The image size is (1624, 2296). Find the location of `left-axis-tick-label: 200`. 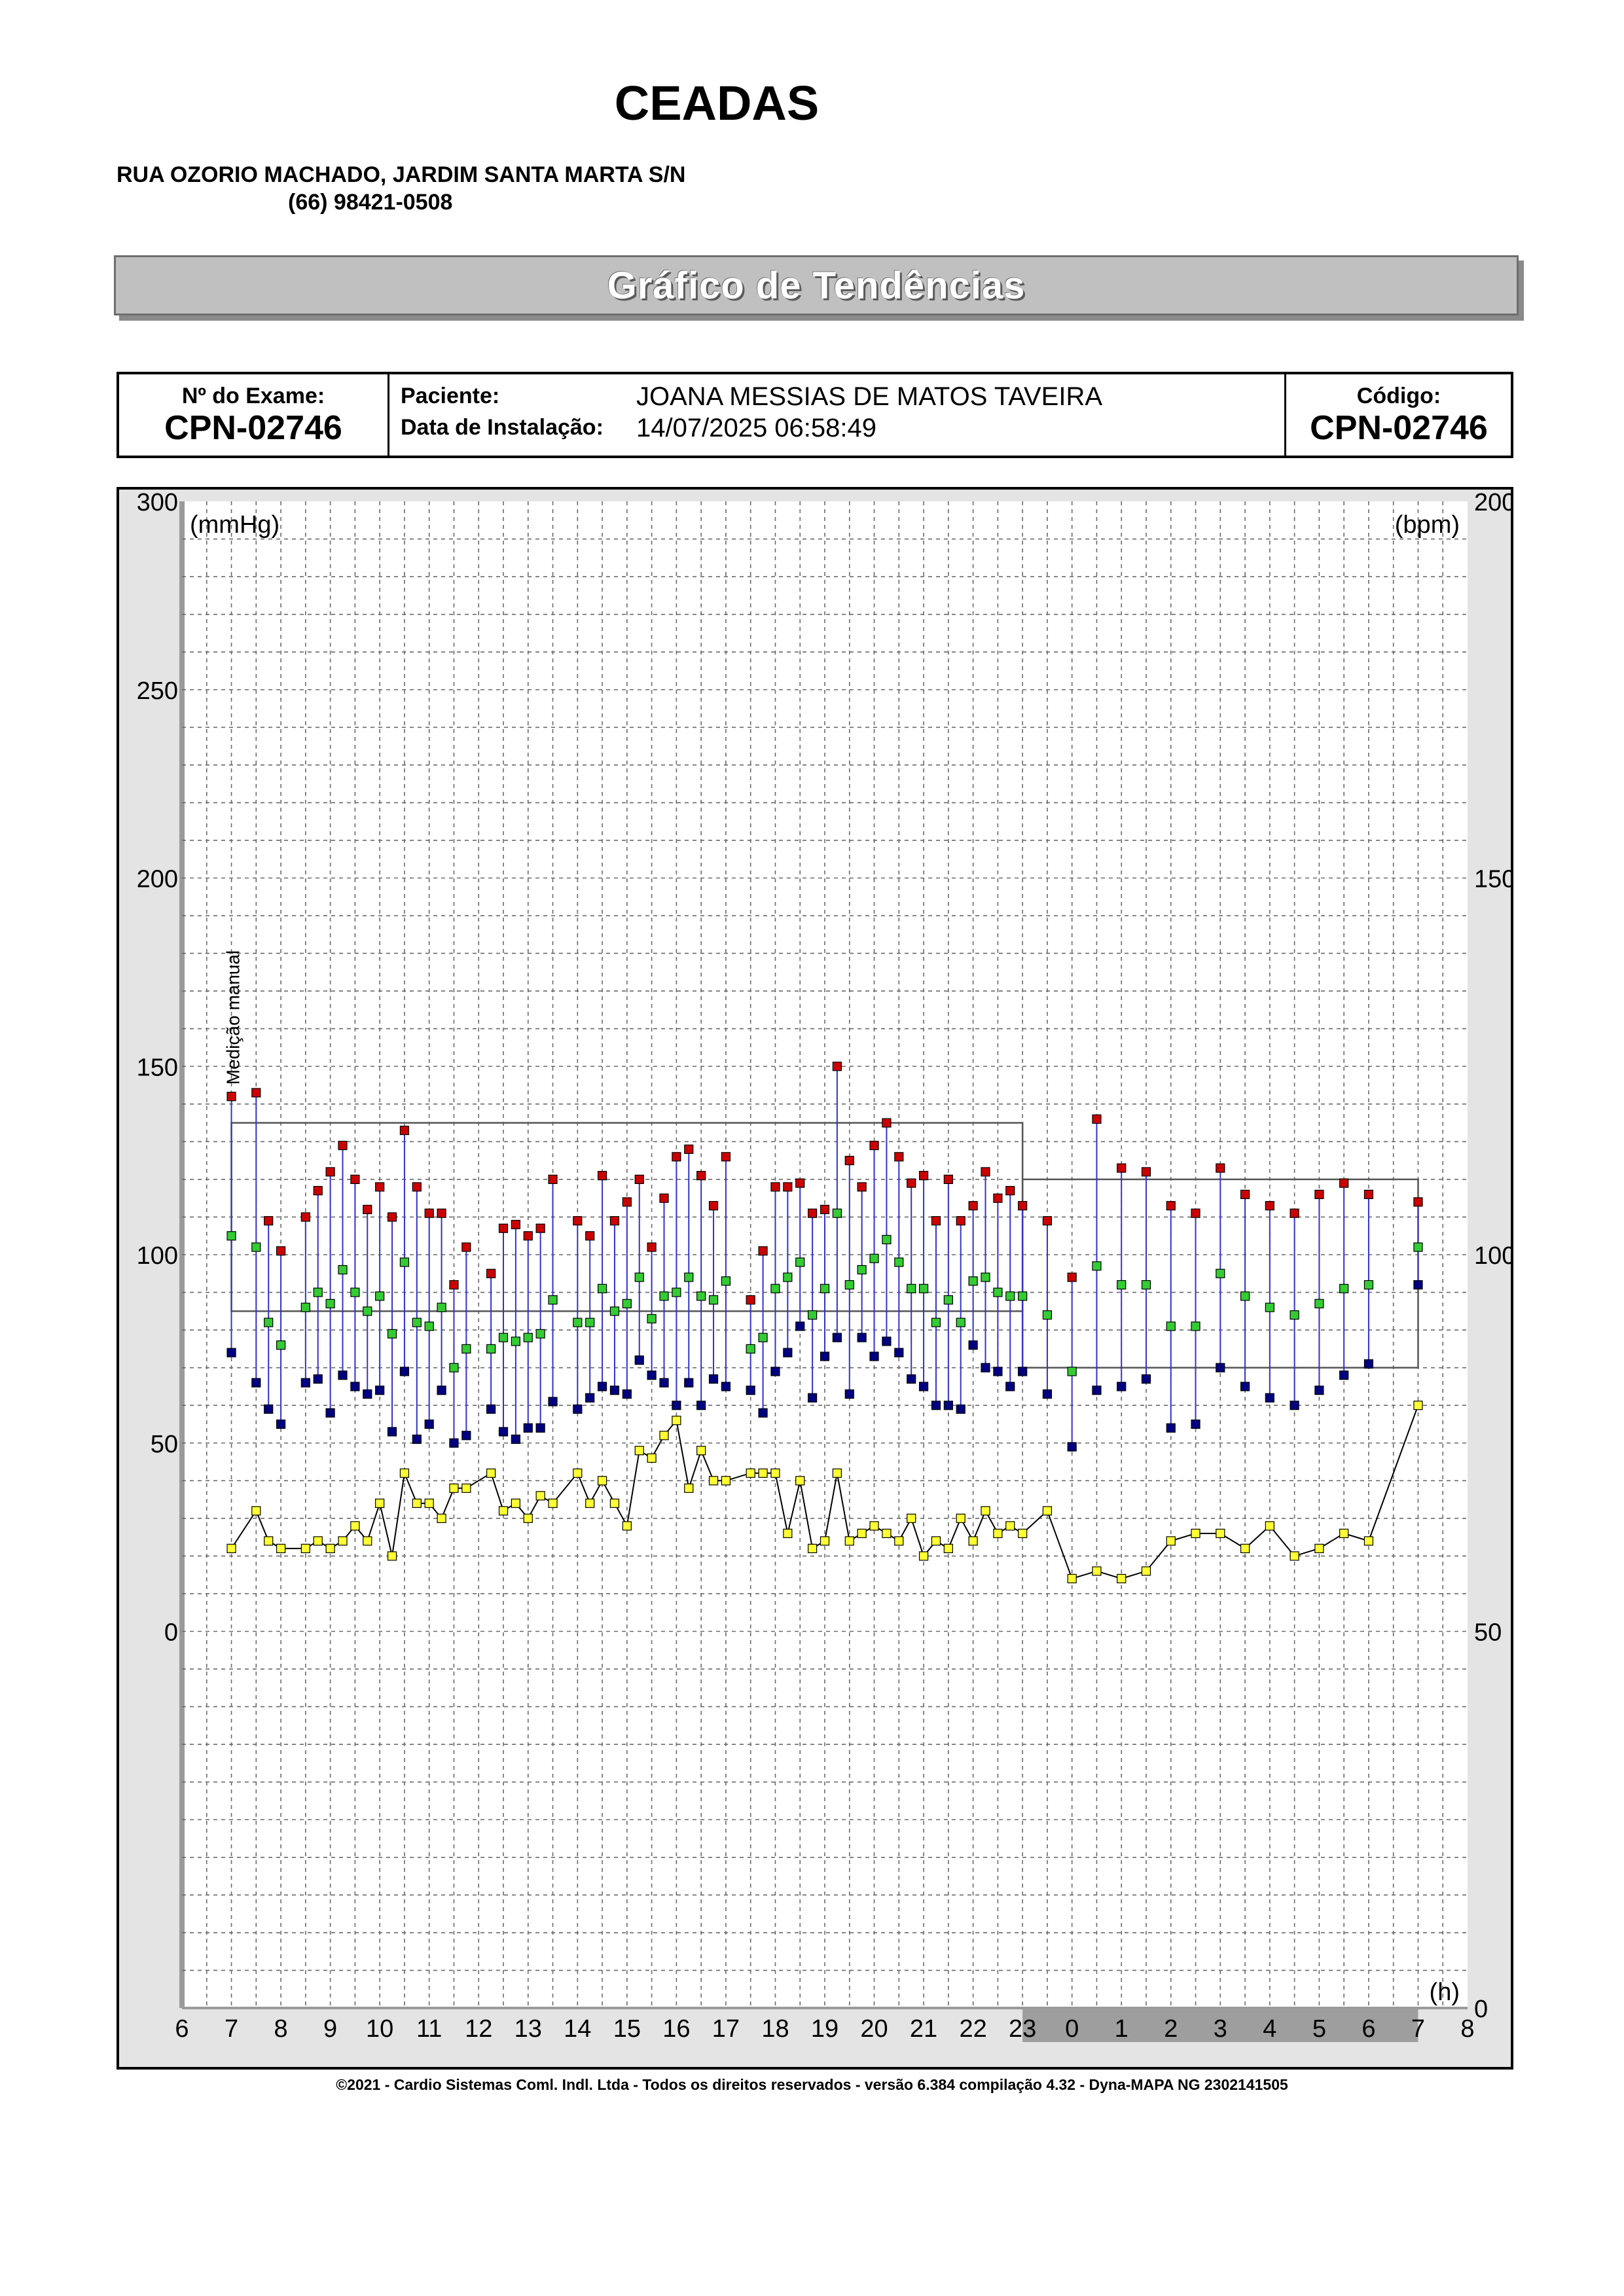

left-axis-tick-label: 200 is located at coordinates (157, 879).